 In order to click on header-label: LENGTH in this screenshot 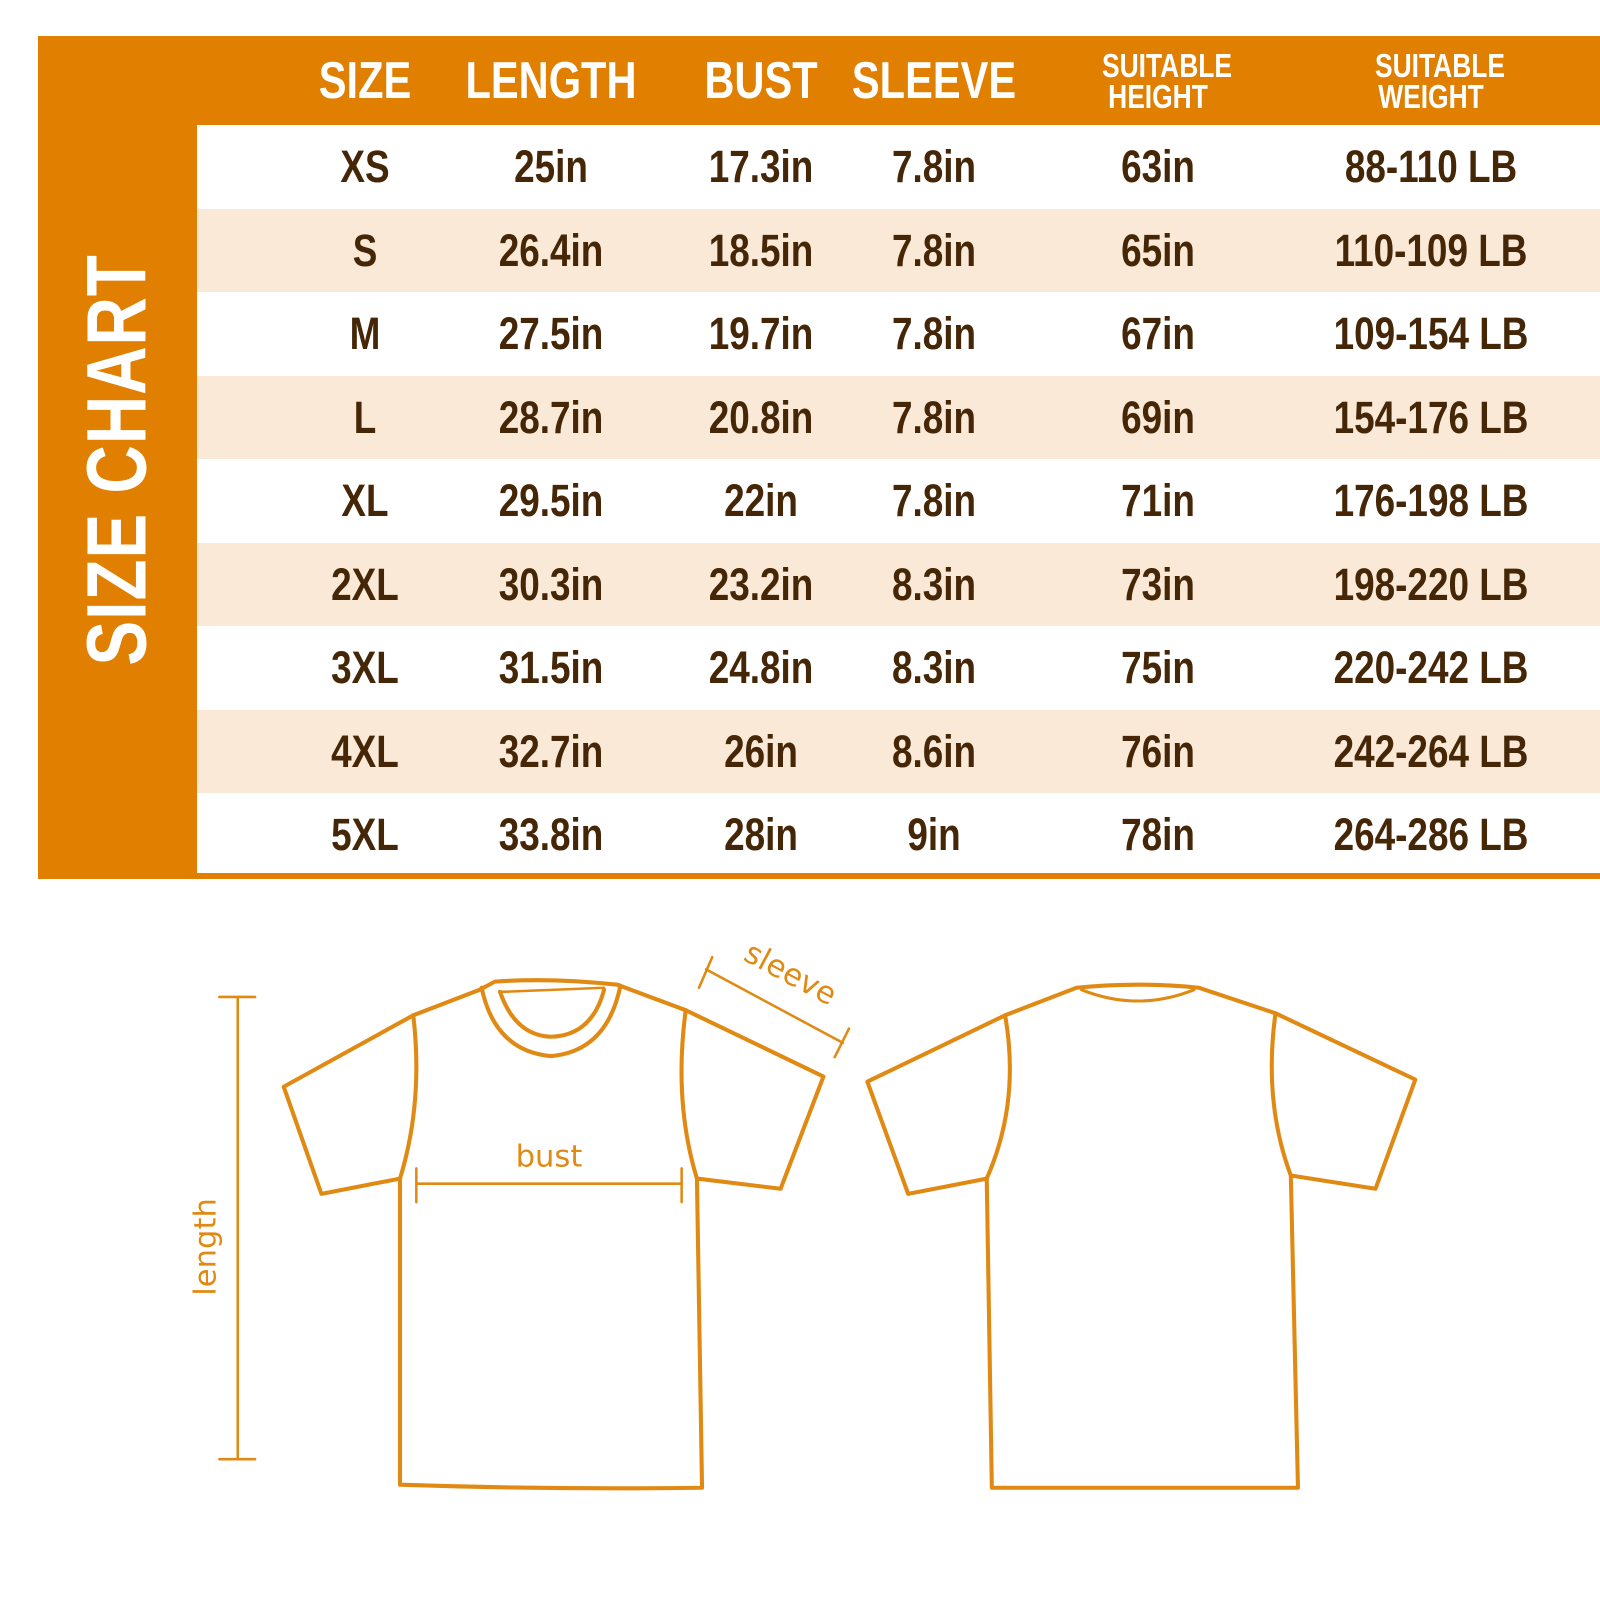, I will do `click(551, 80)`.